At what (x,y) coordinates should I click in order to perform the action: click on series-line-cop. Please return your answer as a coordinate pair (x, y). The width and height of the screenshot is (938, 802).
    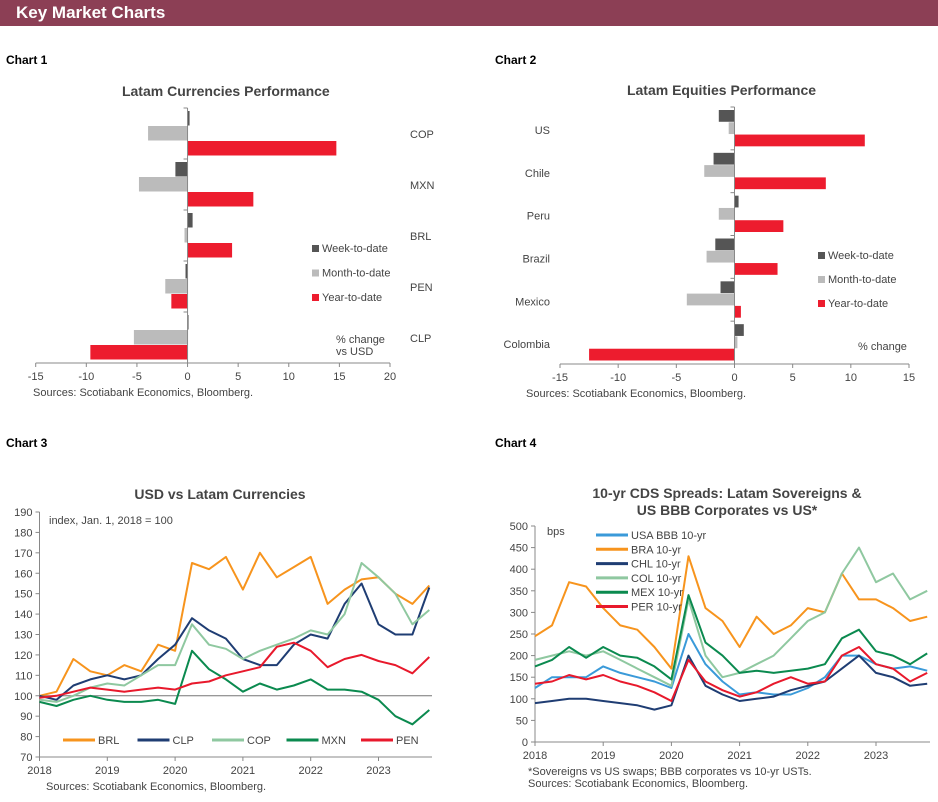
    Looking at the image, I should click on (234, 632).